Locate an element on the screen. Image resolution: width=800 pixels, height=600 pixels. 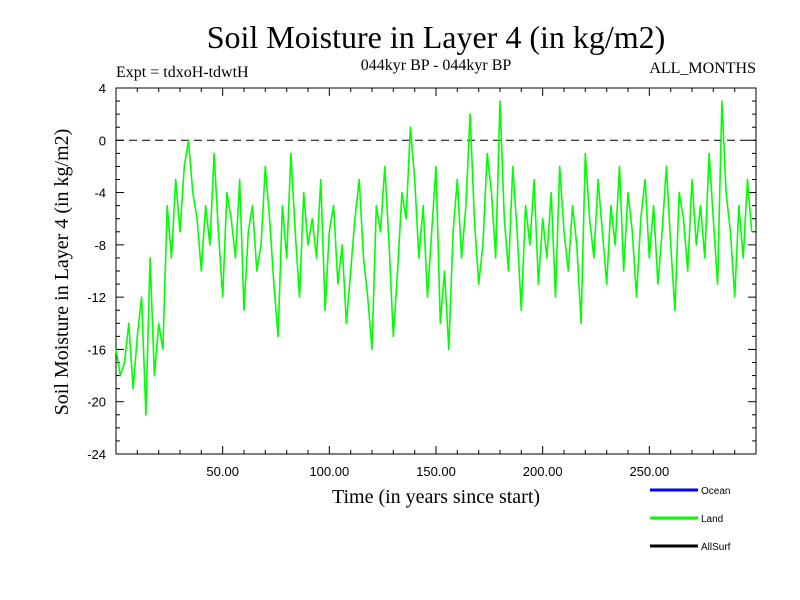
x-tick-label: 100.00 is located at coordinates (329, 471).